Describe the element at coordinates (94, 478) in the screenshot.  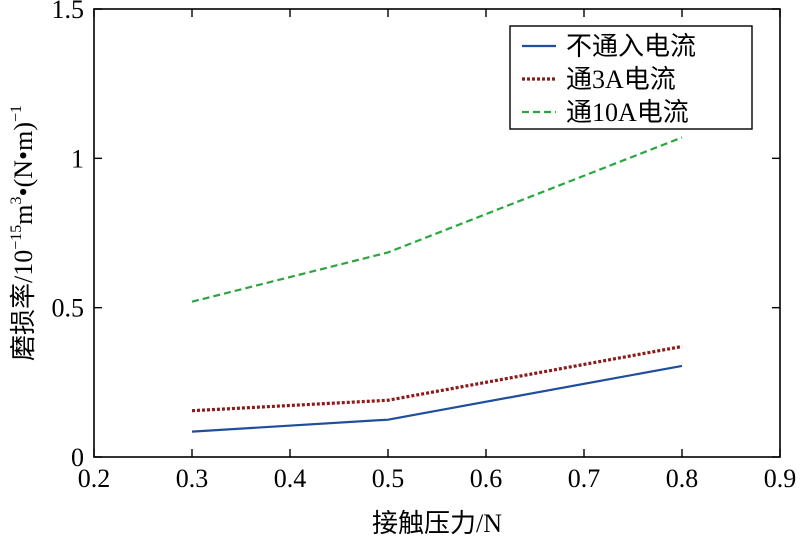
I see `x-tick-label-0: 0.2` at that location.